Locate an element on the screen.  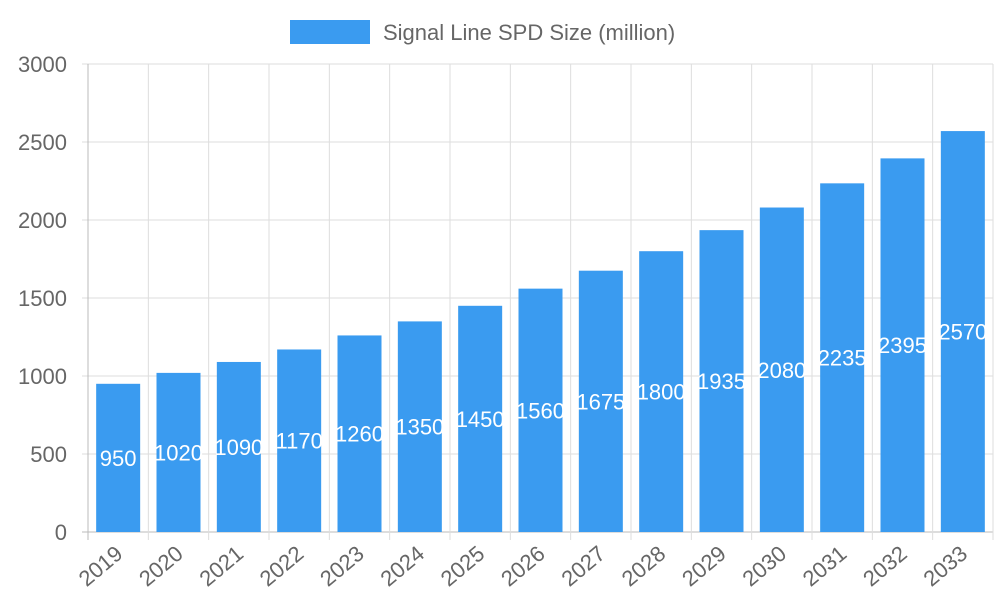
legend-label: Signal Line SPD Size (million) is located at coordinates (529, 32).